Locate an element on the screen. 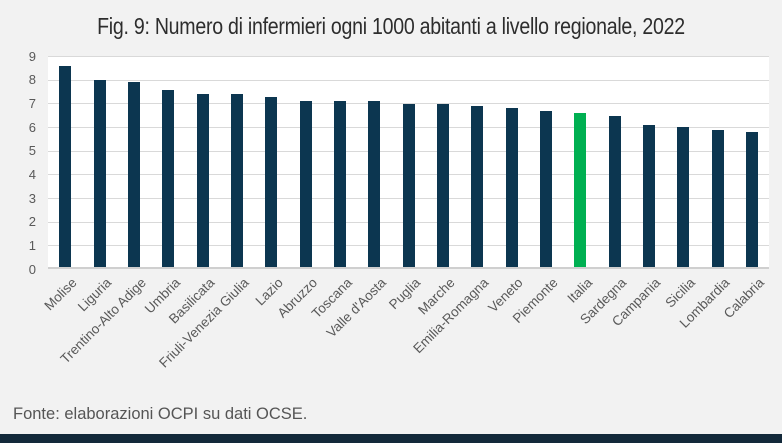 The image size is (782, 443). y-tick-label: 9 is located at coordinates (32, 56).